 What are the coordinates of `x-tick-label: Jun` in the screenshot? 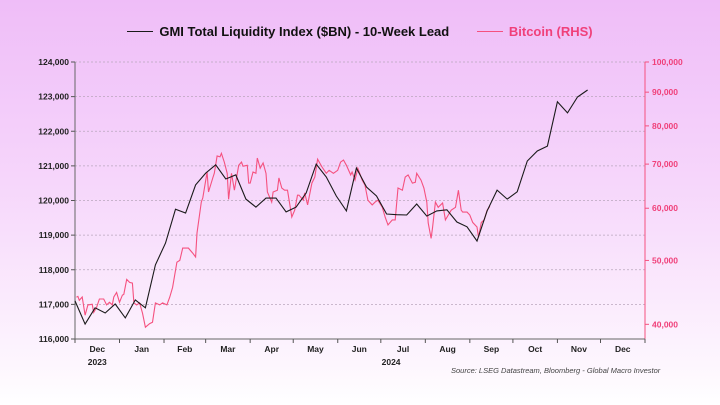 It's located at (359, 349).